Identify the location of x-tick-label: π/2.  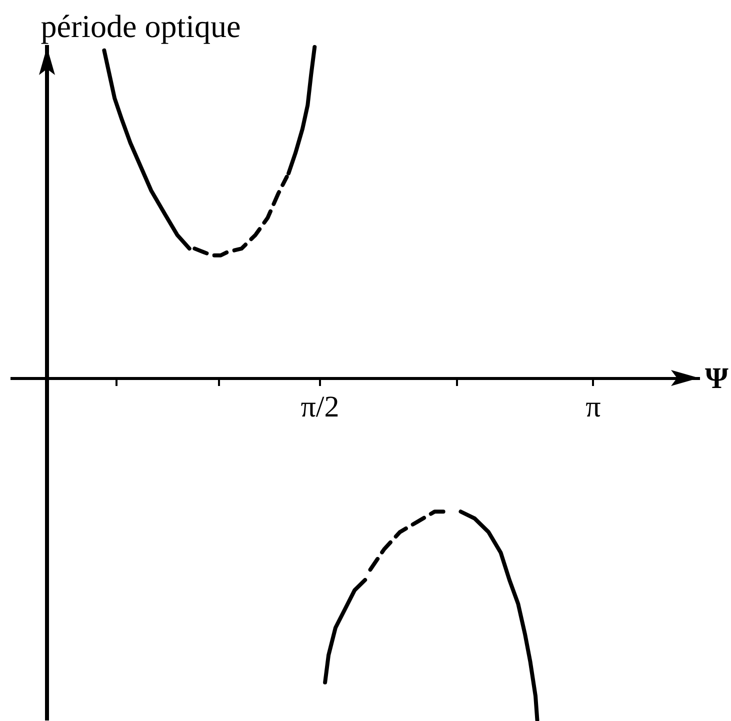
(320, 407).